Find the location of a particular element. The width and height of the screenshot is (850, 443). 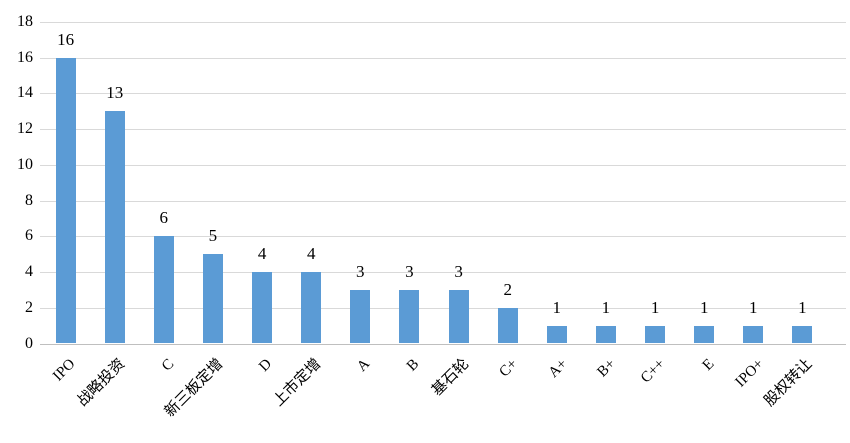

y-axis-tick-label: 14 is located at coordinates (25, 93).